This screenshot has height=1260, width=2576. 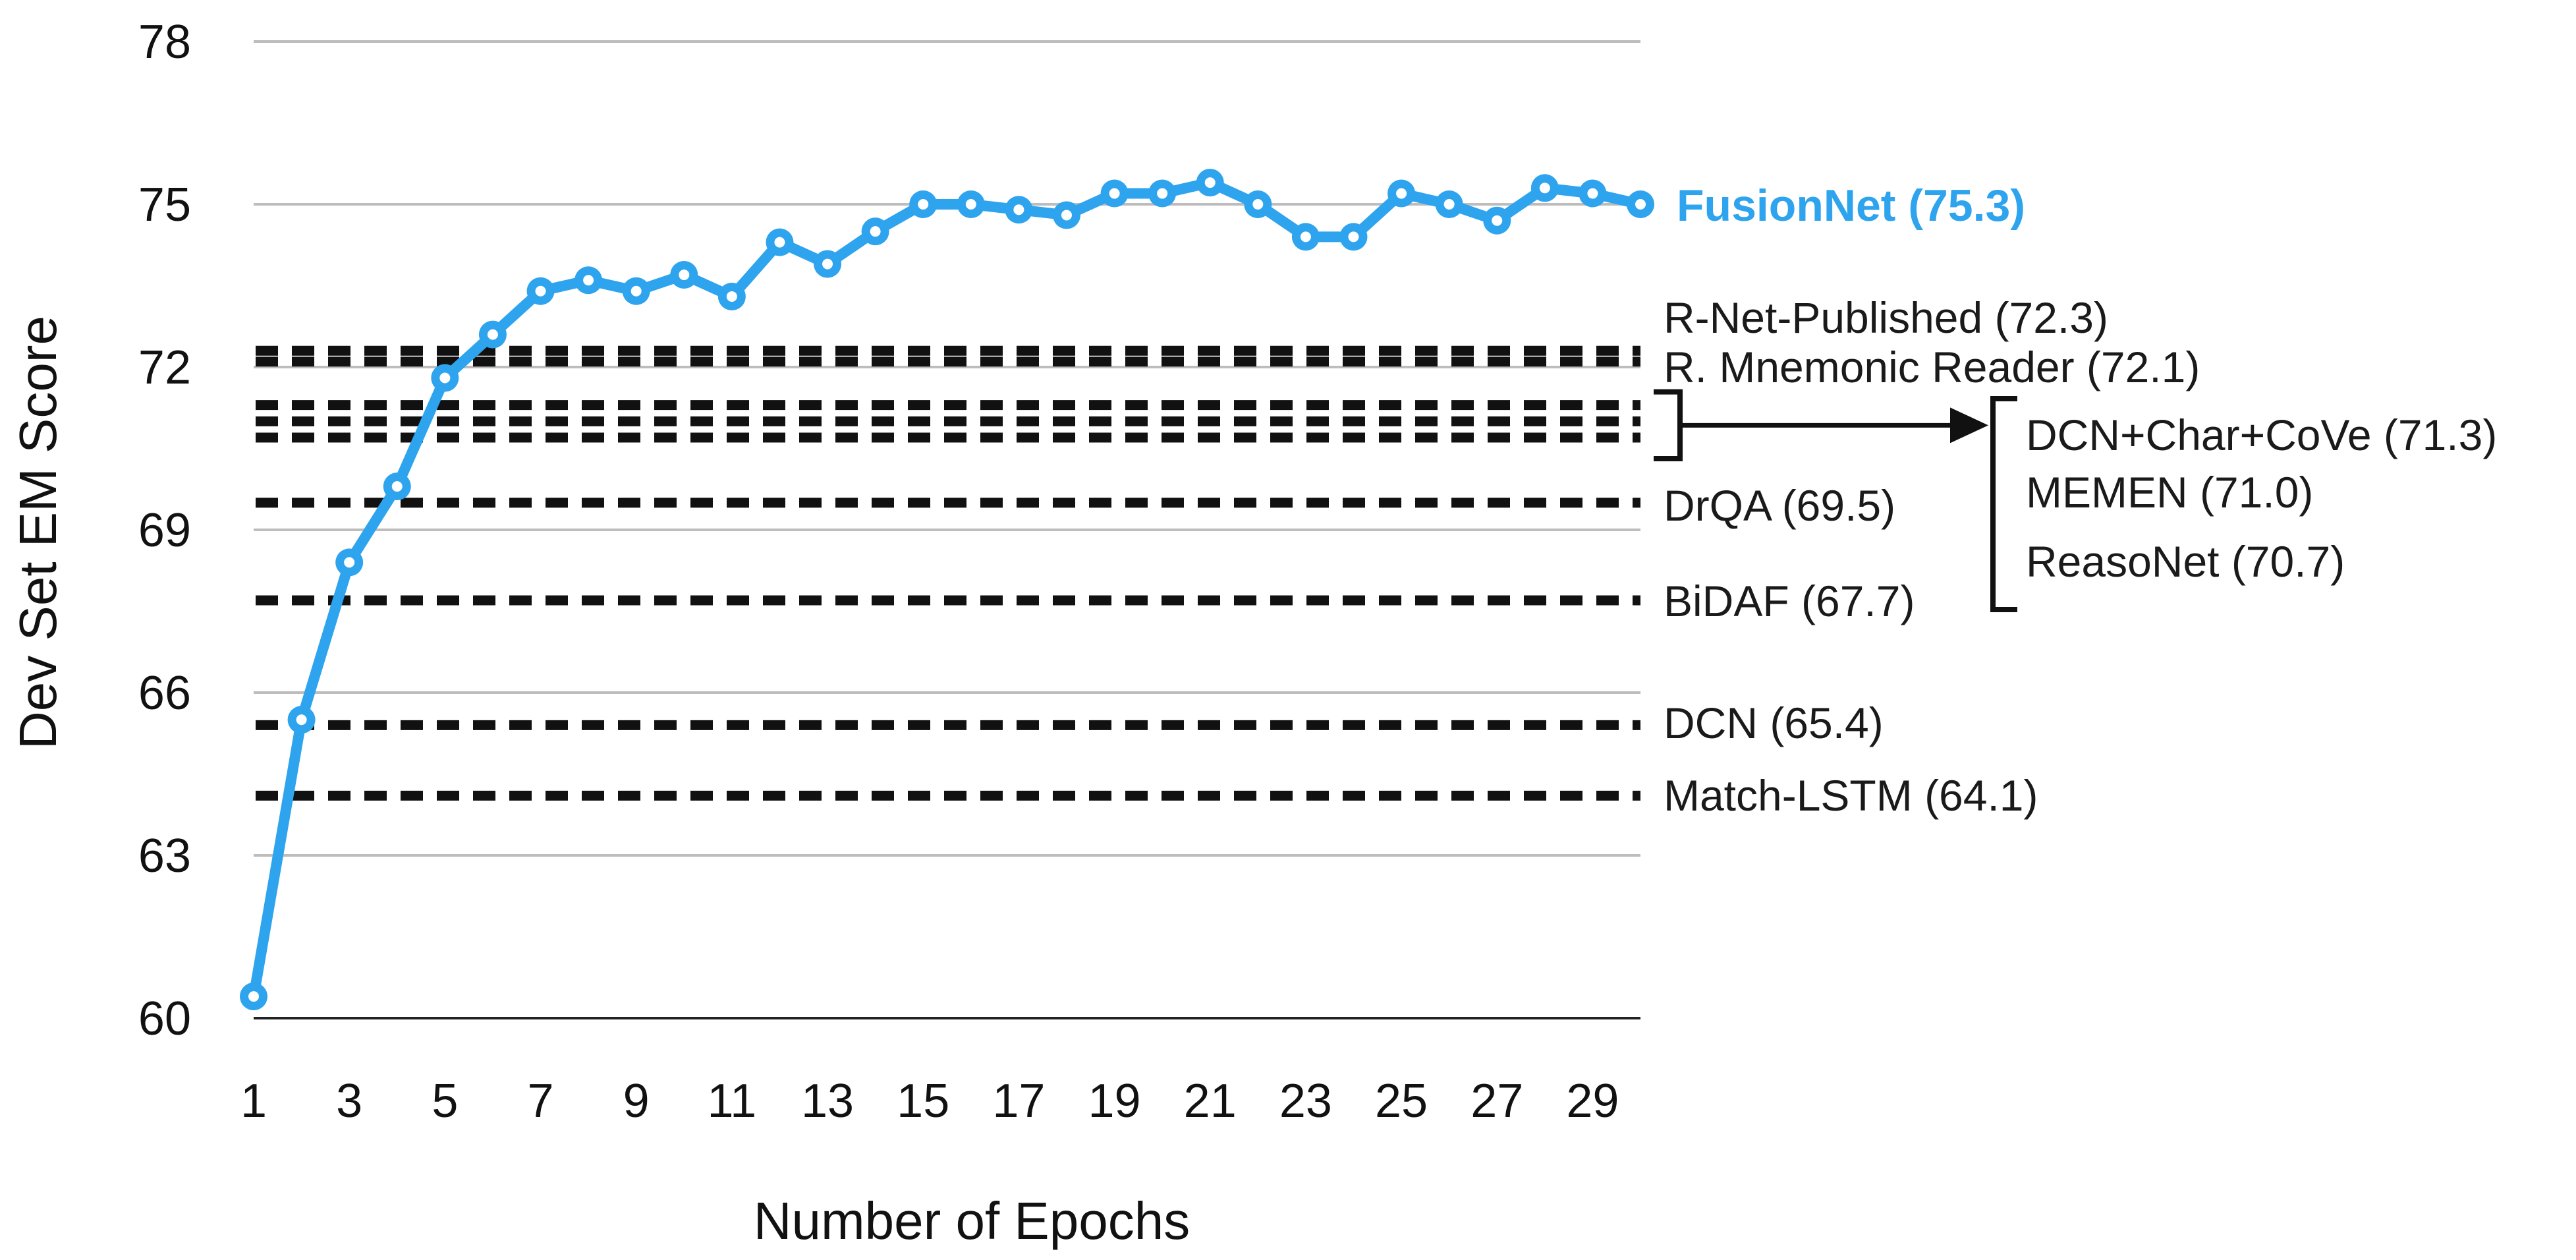 What do you see at coordinates (1018, 1101) in the screenshot?
I see `x-tick-17: 17` at bounding box center [1018, 1101].